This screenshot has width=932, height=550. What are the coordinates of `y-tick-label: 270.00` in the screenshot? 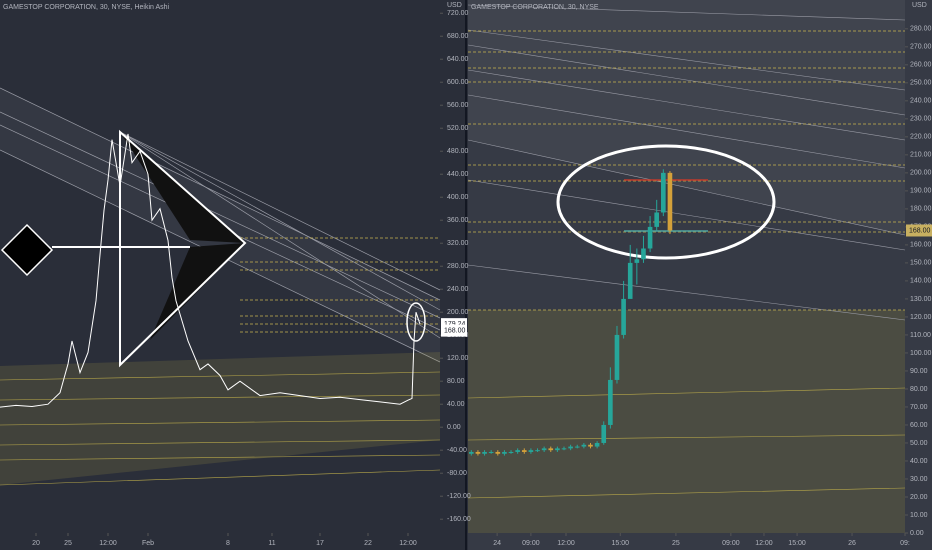 It's located at (921, 47).